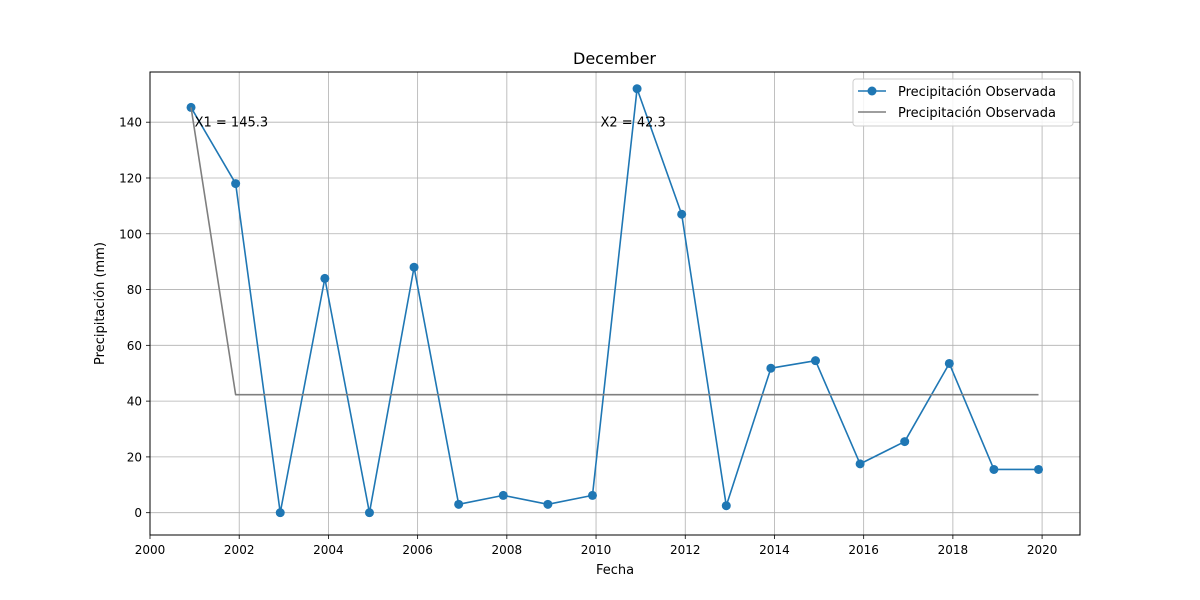 This screenshot has height=600, width=1200. Describe the element at coordinates (953, 550) in the screenshot. I see `x-tick-label: 2018` at that location.